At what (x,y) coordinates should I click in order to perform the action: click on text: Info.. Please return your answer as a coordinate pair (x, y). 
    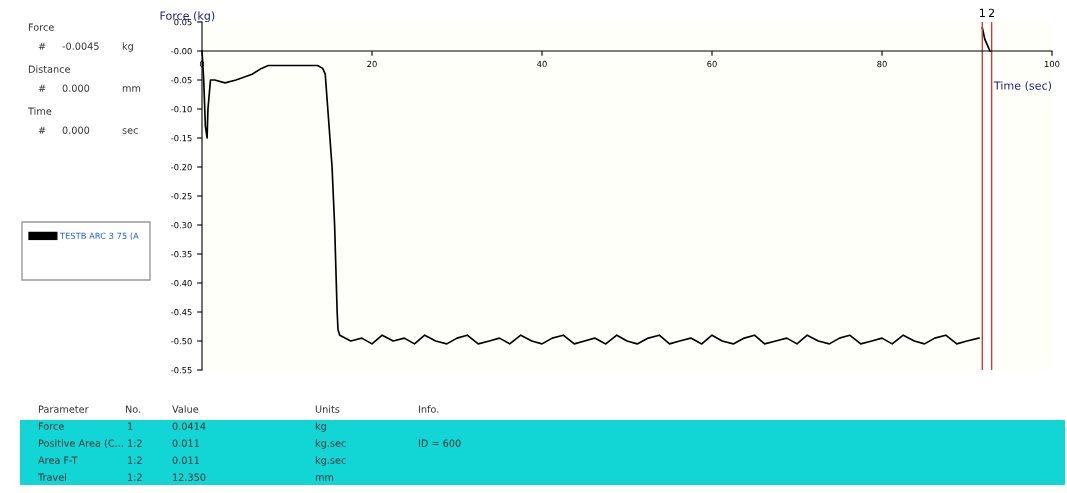
    Looking at the image, I should click on (428, 409).